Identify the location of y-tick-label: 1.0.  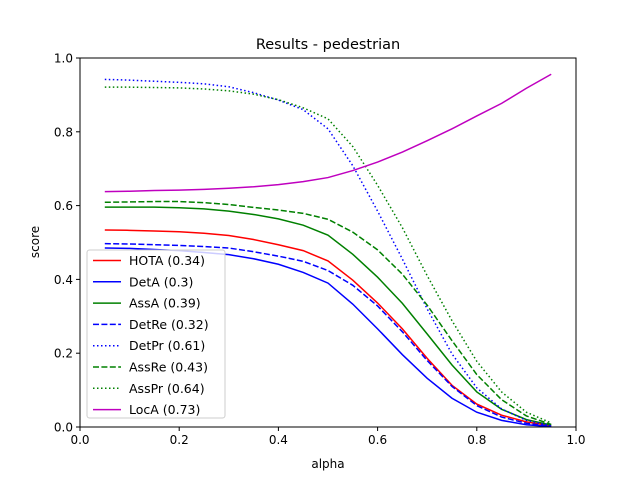
(63, 59).